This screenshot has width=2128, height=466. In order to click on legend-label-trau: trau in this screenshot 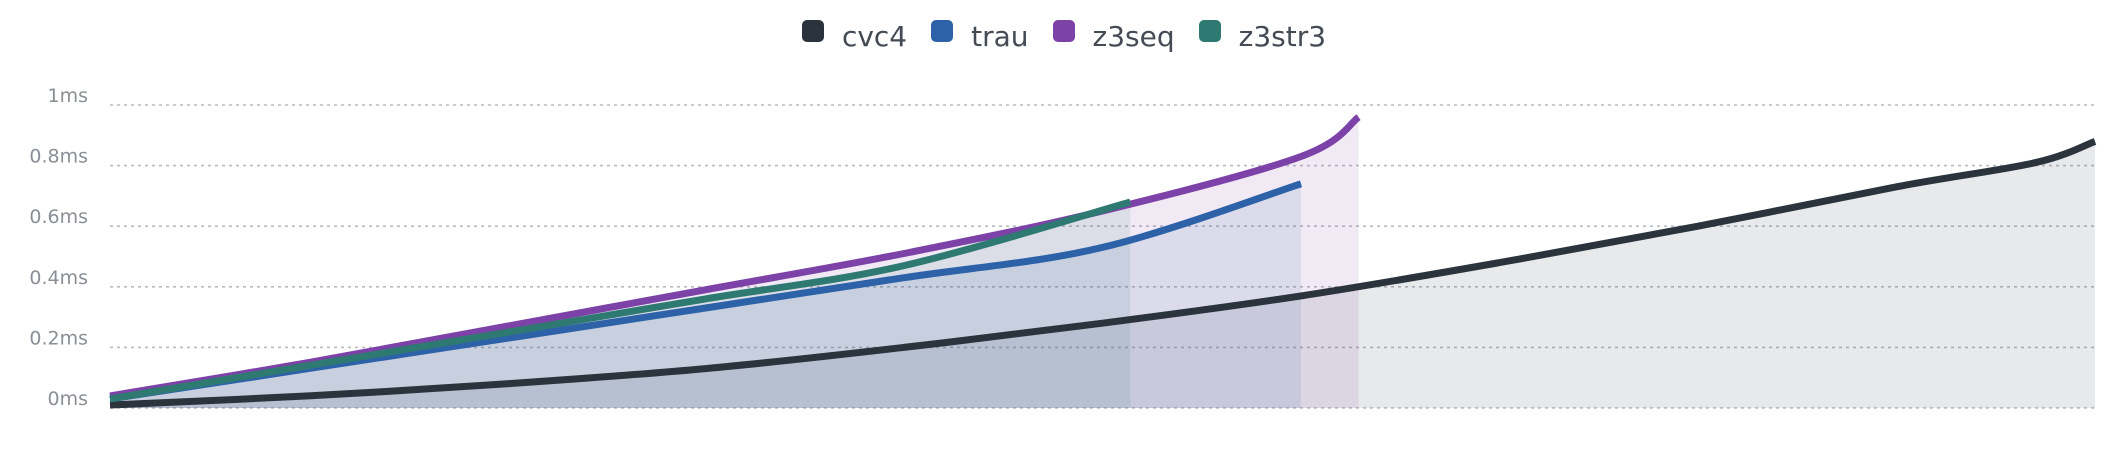, I will do `click(1000, 36)`.